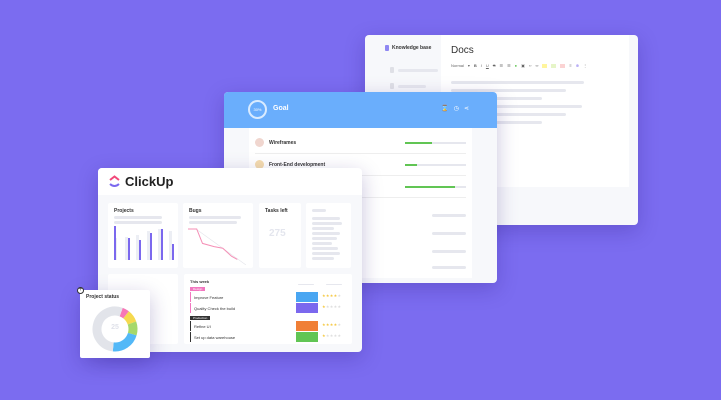  Describe the element at coordinates (412, 48) in the screenshot. I see `sidebar-title: Knowledge base` at that location.